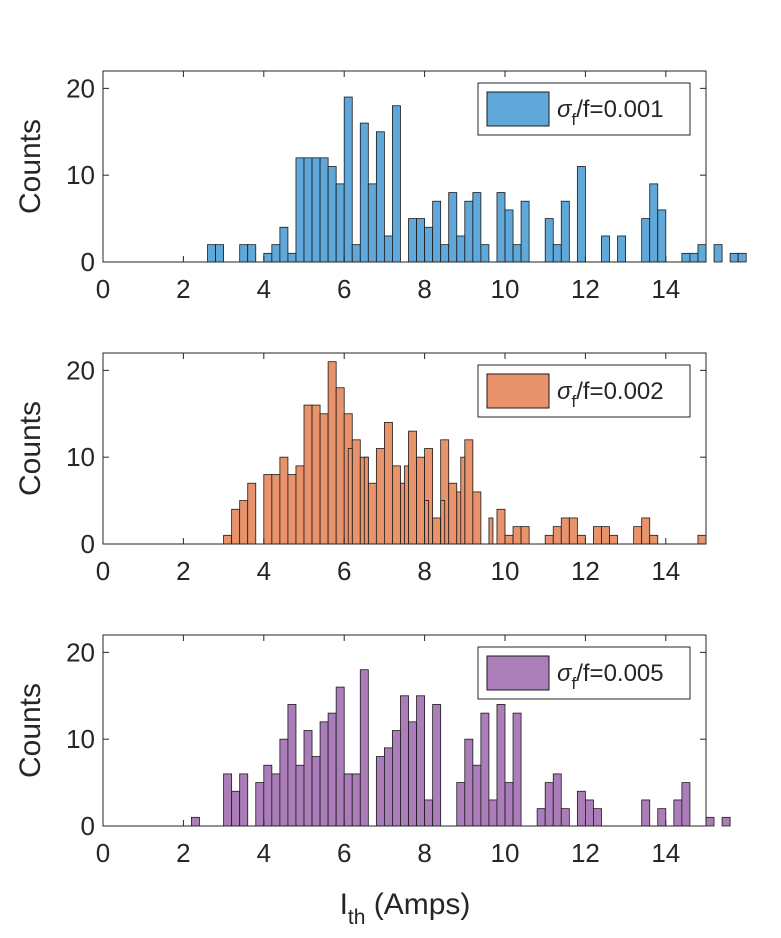 The width and height of the screenshot is (781, 938). I want to click on y-tick-label: 10, so click(80, 457).